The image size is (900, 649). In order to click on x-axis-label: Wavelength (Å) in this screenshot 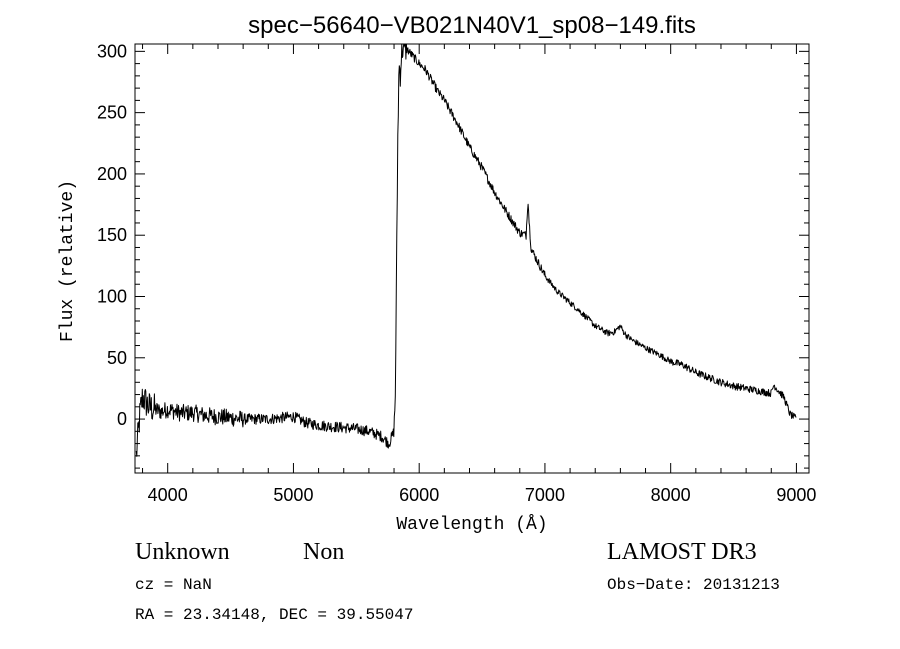, I will do `click(471, 524)`.